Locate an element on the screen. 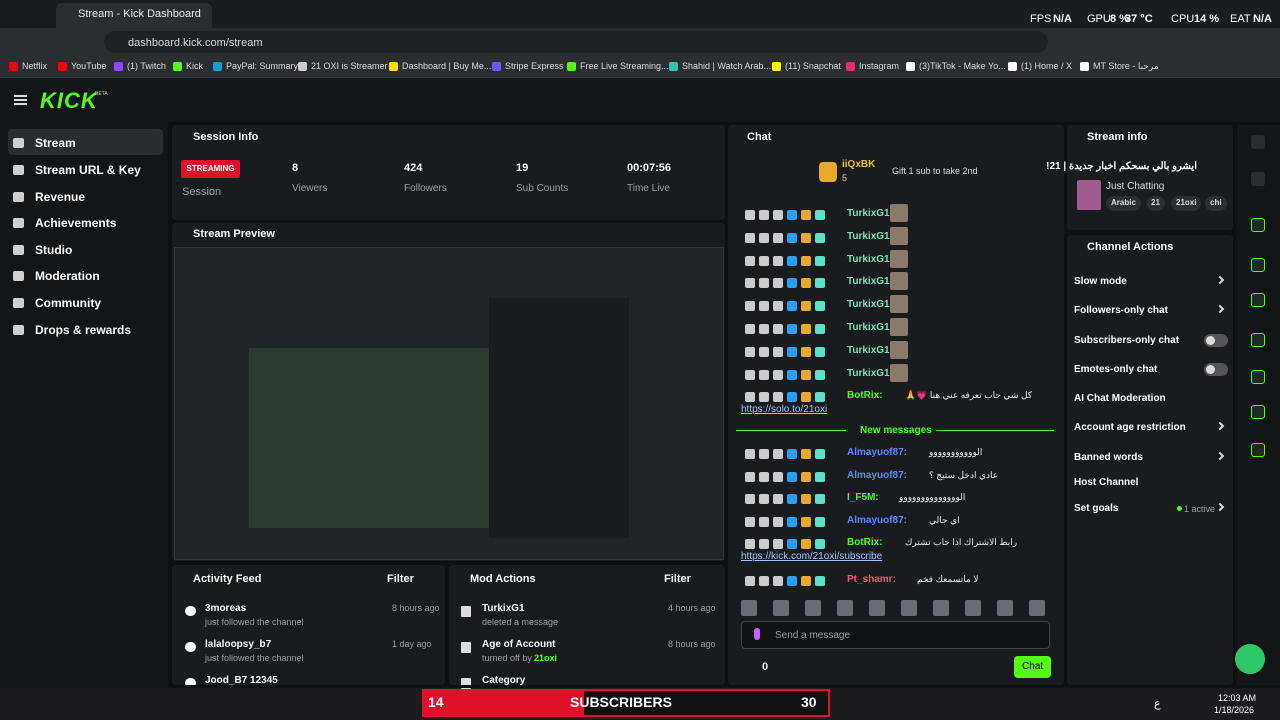  tag: Arabic is located at coordinates (1123, 203).